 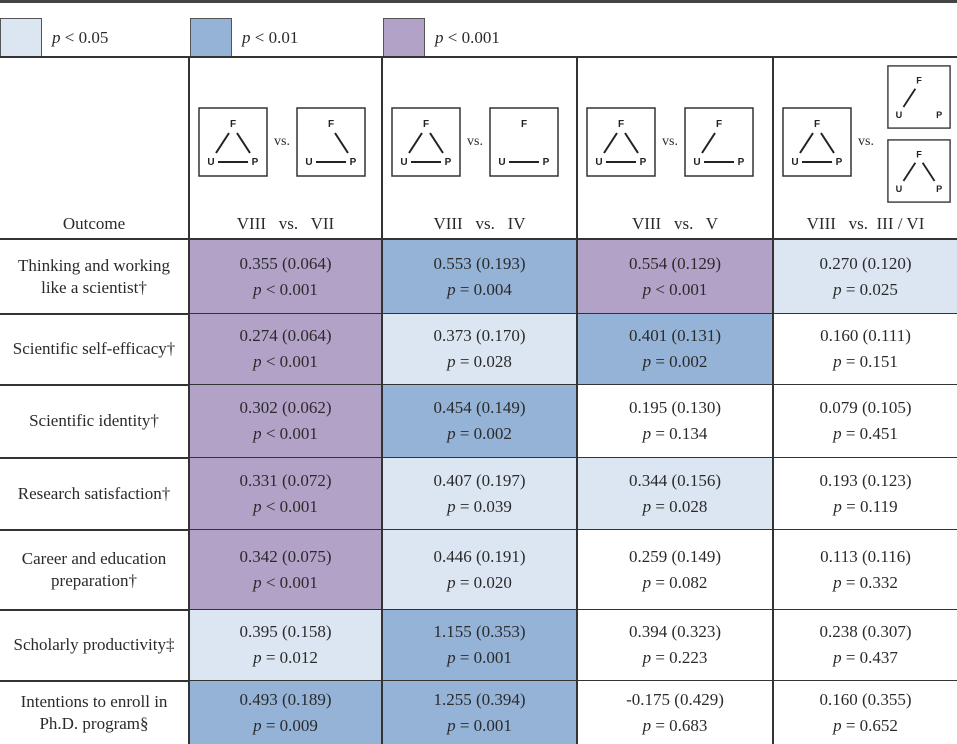 What do you see at coordinates (675, 421) in the screenshot?
I see `estimate-cell: 0.195 (0.130) p = 0.134` at bounding box center [675, 421].